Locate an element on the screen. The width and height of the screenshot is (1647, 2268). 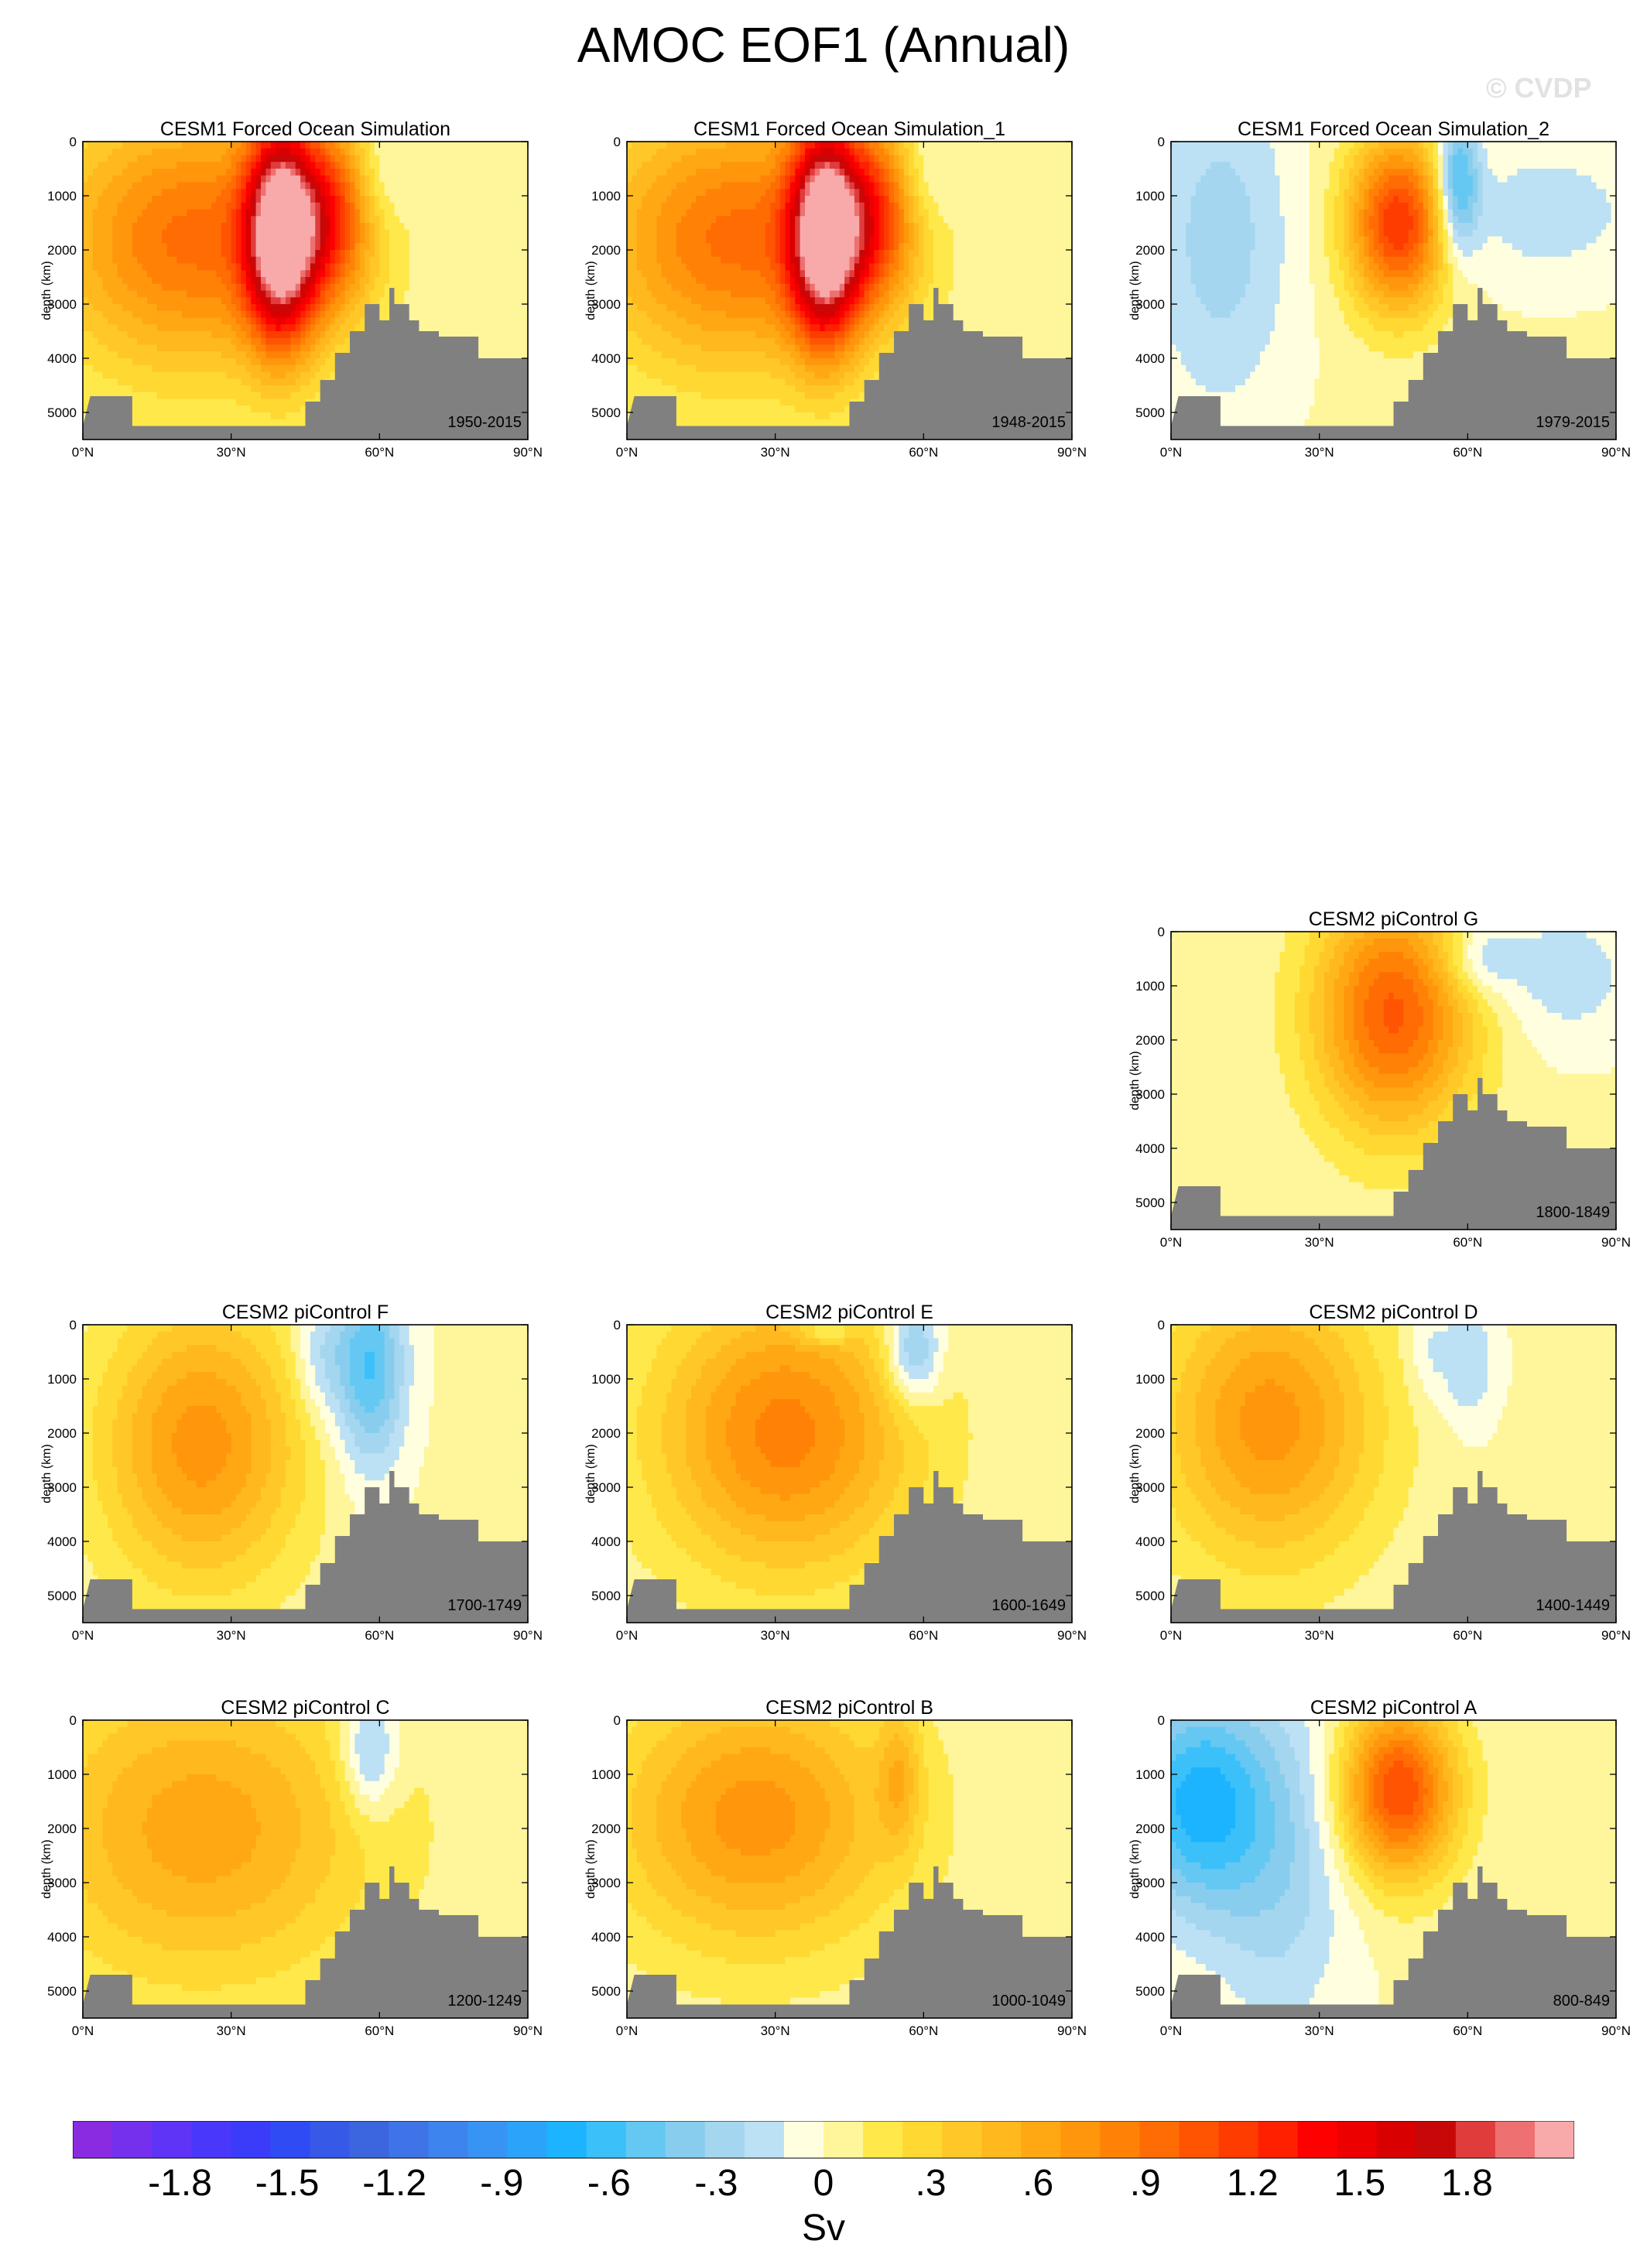
y-axis-label: depth (km) is located at coordinates (46, 290).